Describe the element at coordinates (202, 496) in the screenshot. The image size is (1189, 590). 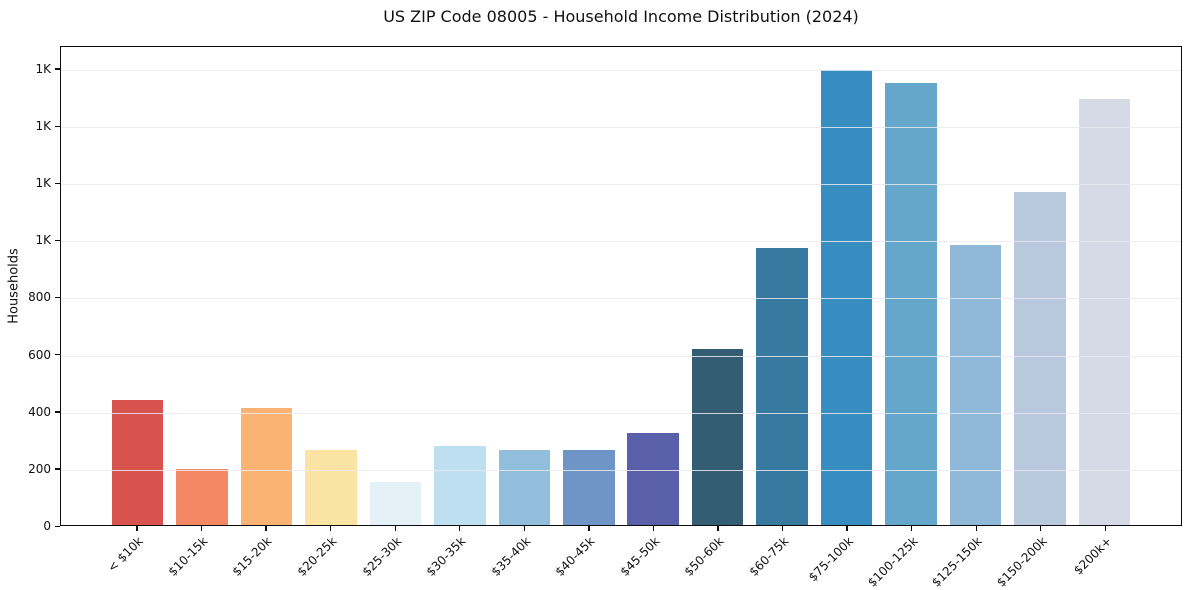
I see `bar-10-15k` at that location.